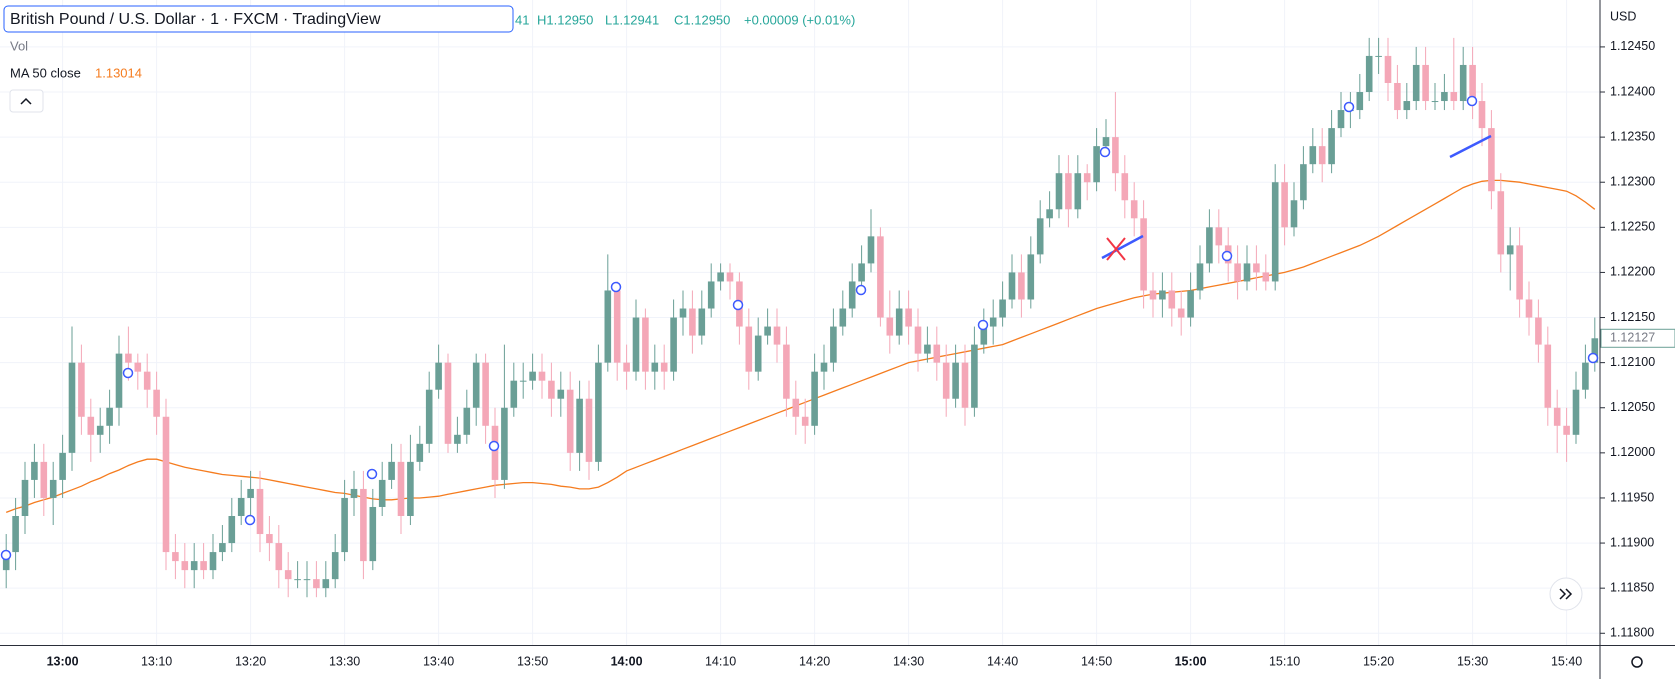 The height and width of the screenshot is (684, 1675). I want to click on x-tick-label: 15:40, so click(1566, 661).